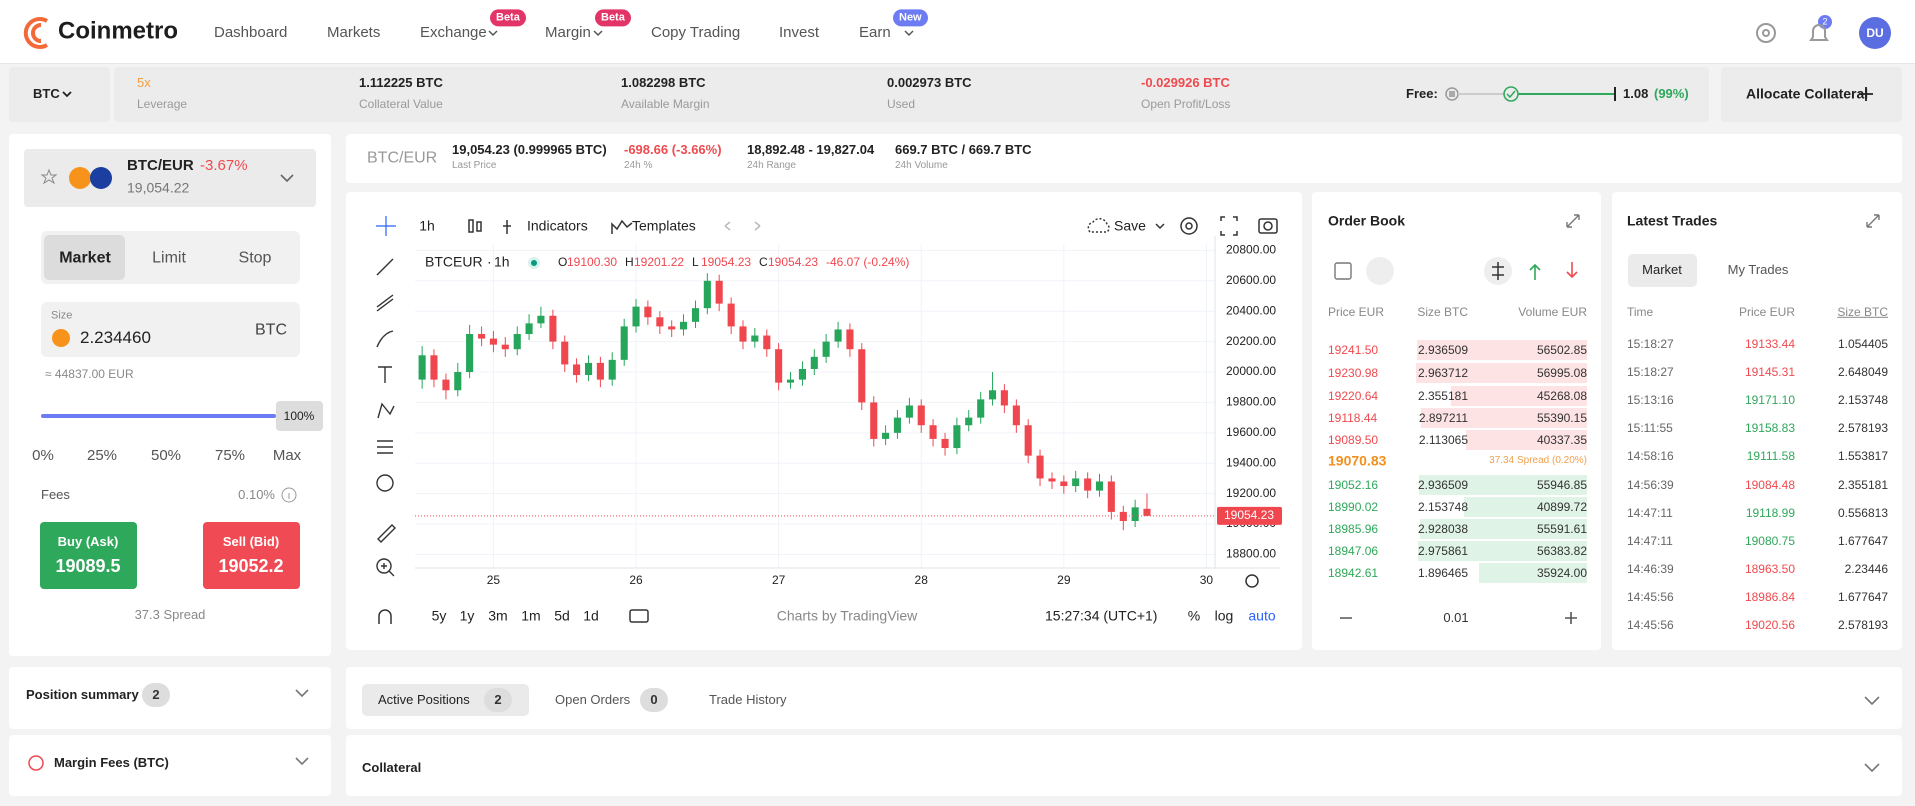  What do you see at coordinates (1262, 615) in the screenshot?
I see `auto-toggle: auto` at bounding box center [1262, 615].